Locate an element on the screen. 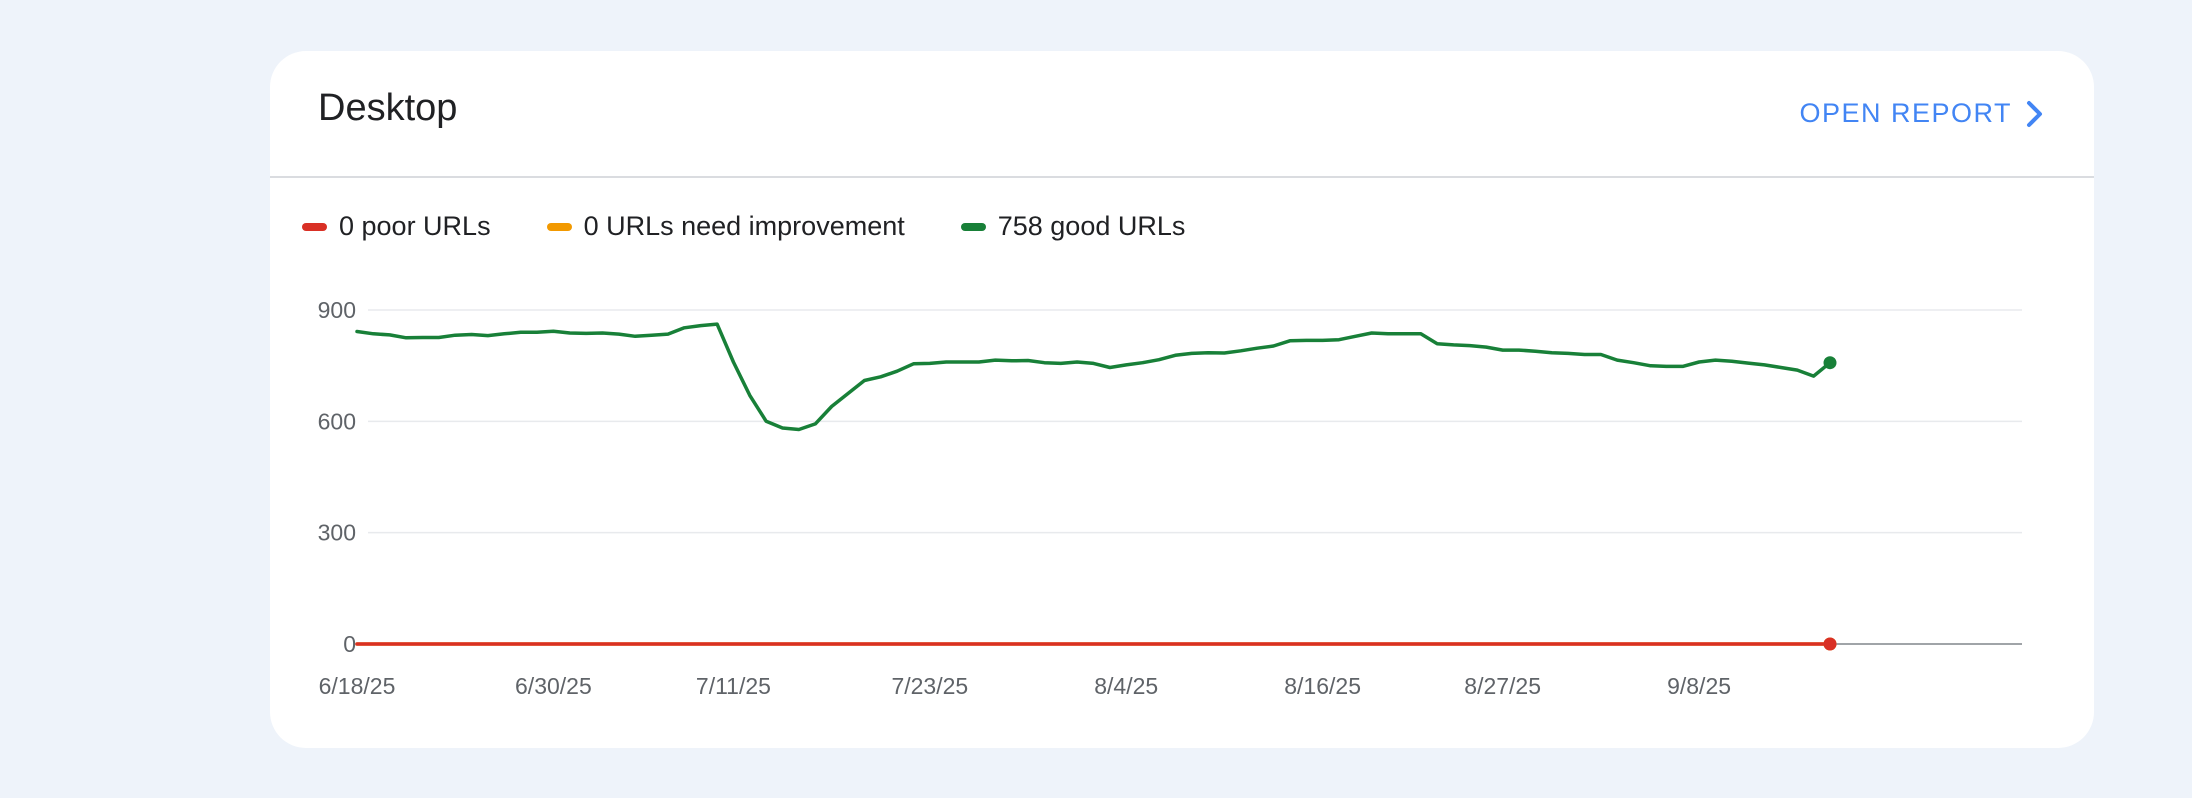 This screenshot has height=798, width=2192. legend-swatch-need-improvement is located at coordinates (559, 226).